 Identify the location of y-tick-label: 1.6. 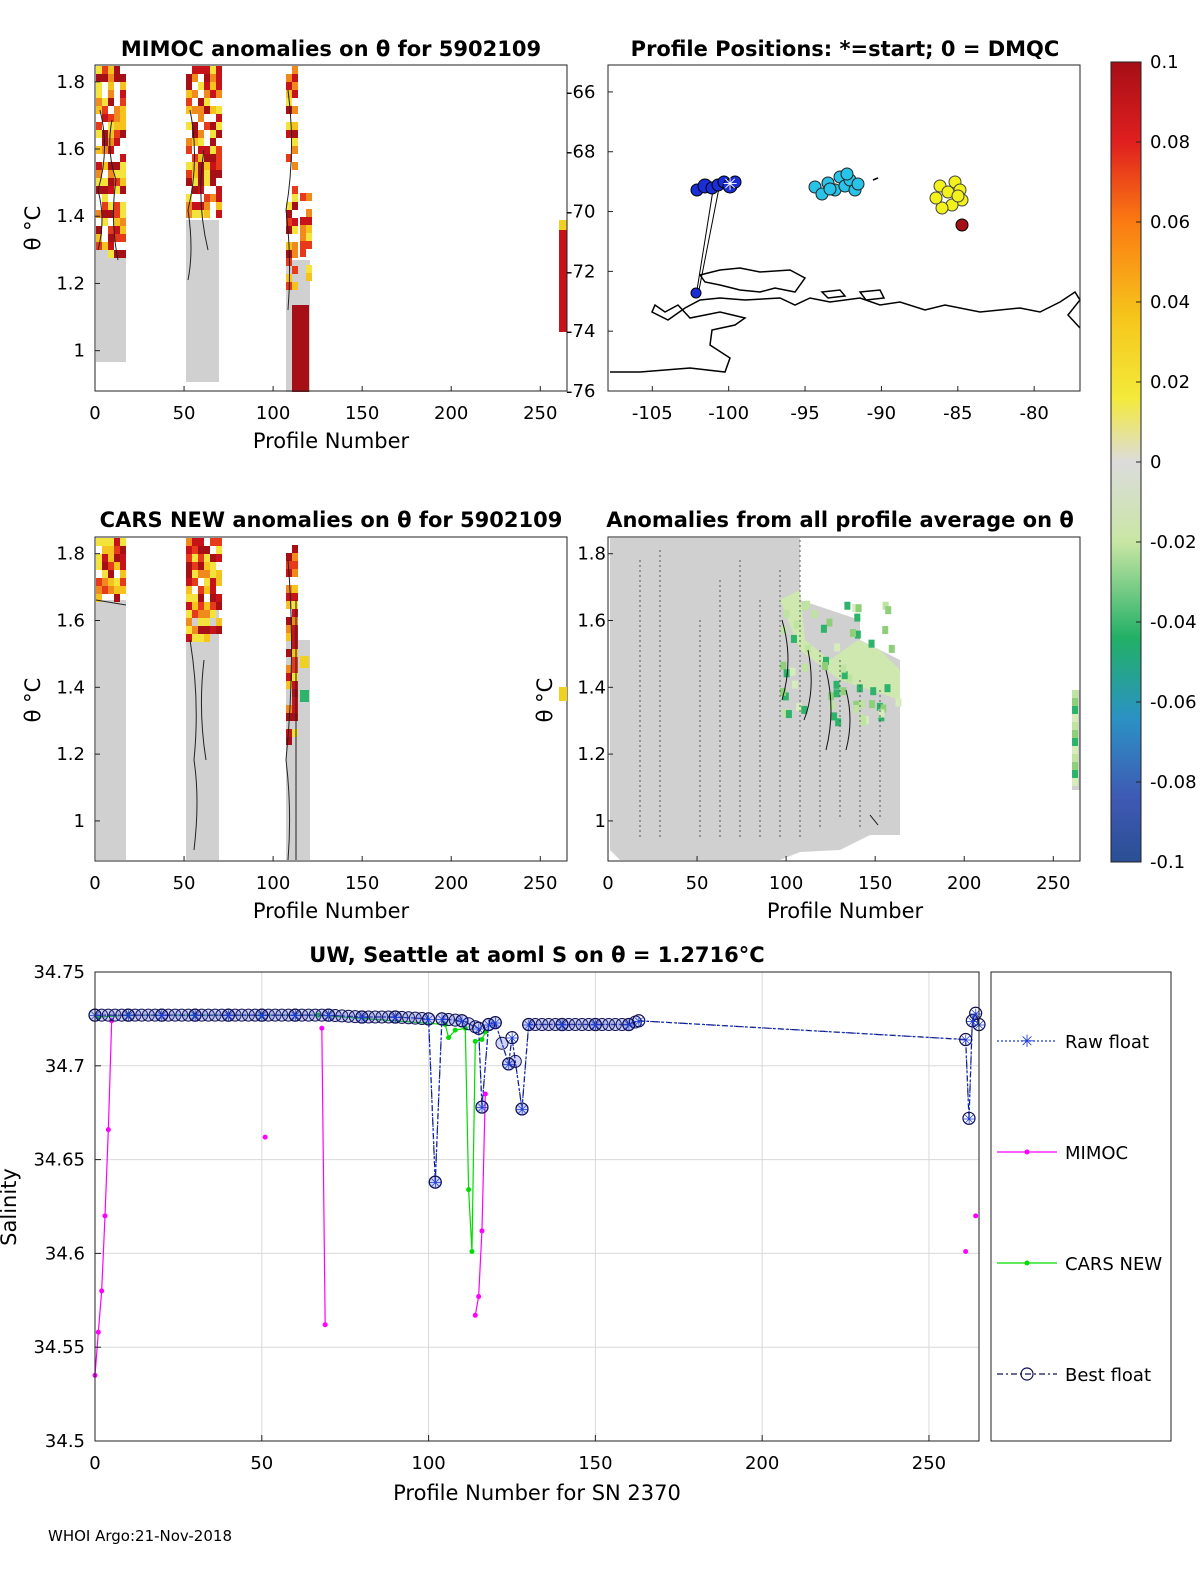
(70, 149).